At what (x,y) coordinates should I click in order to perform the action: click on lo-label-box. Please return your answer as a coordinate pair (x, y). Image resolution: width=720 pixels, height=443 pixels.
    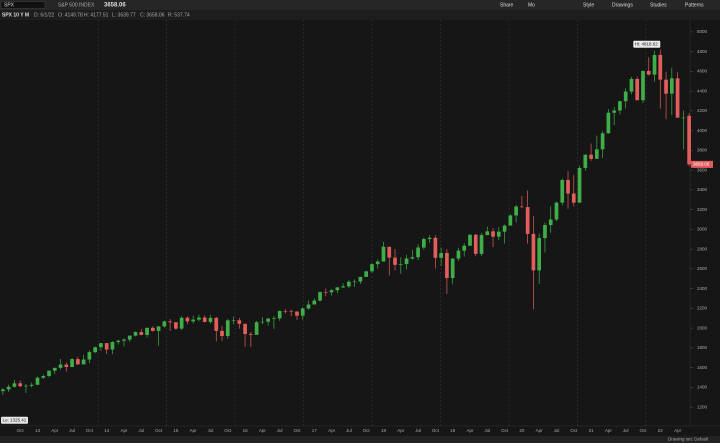
    Looking at the image, I should click on (14, 420).